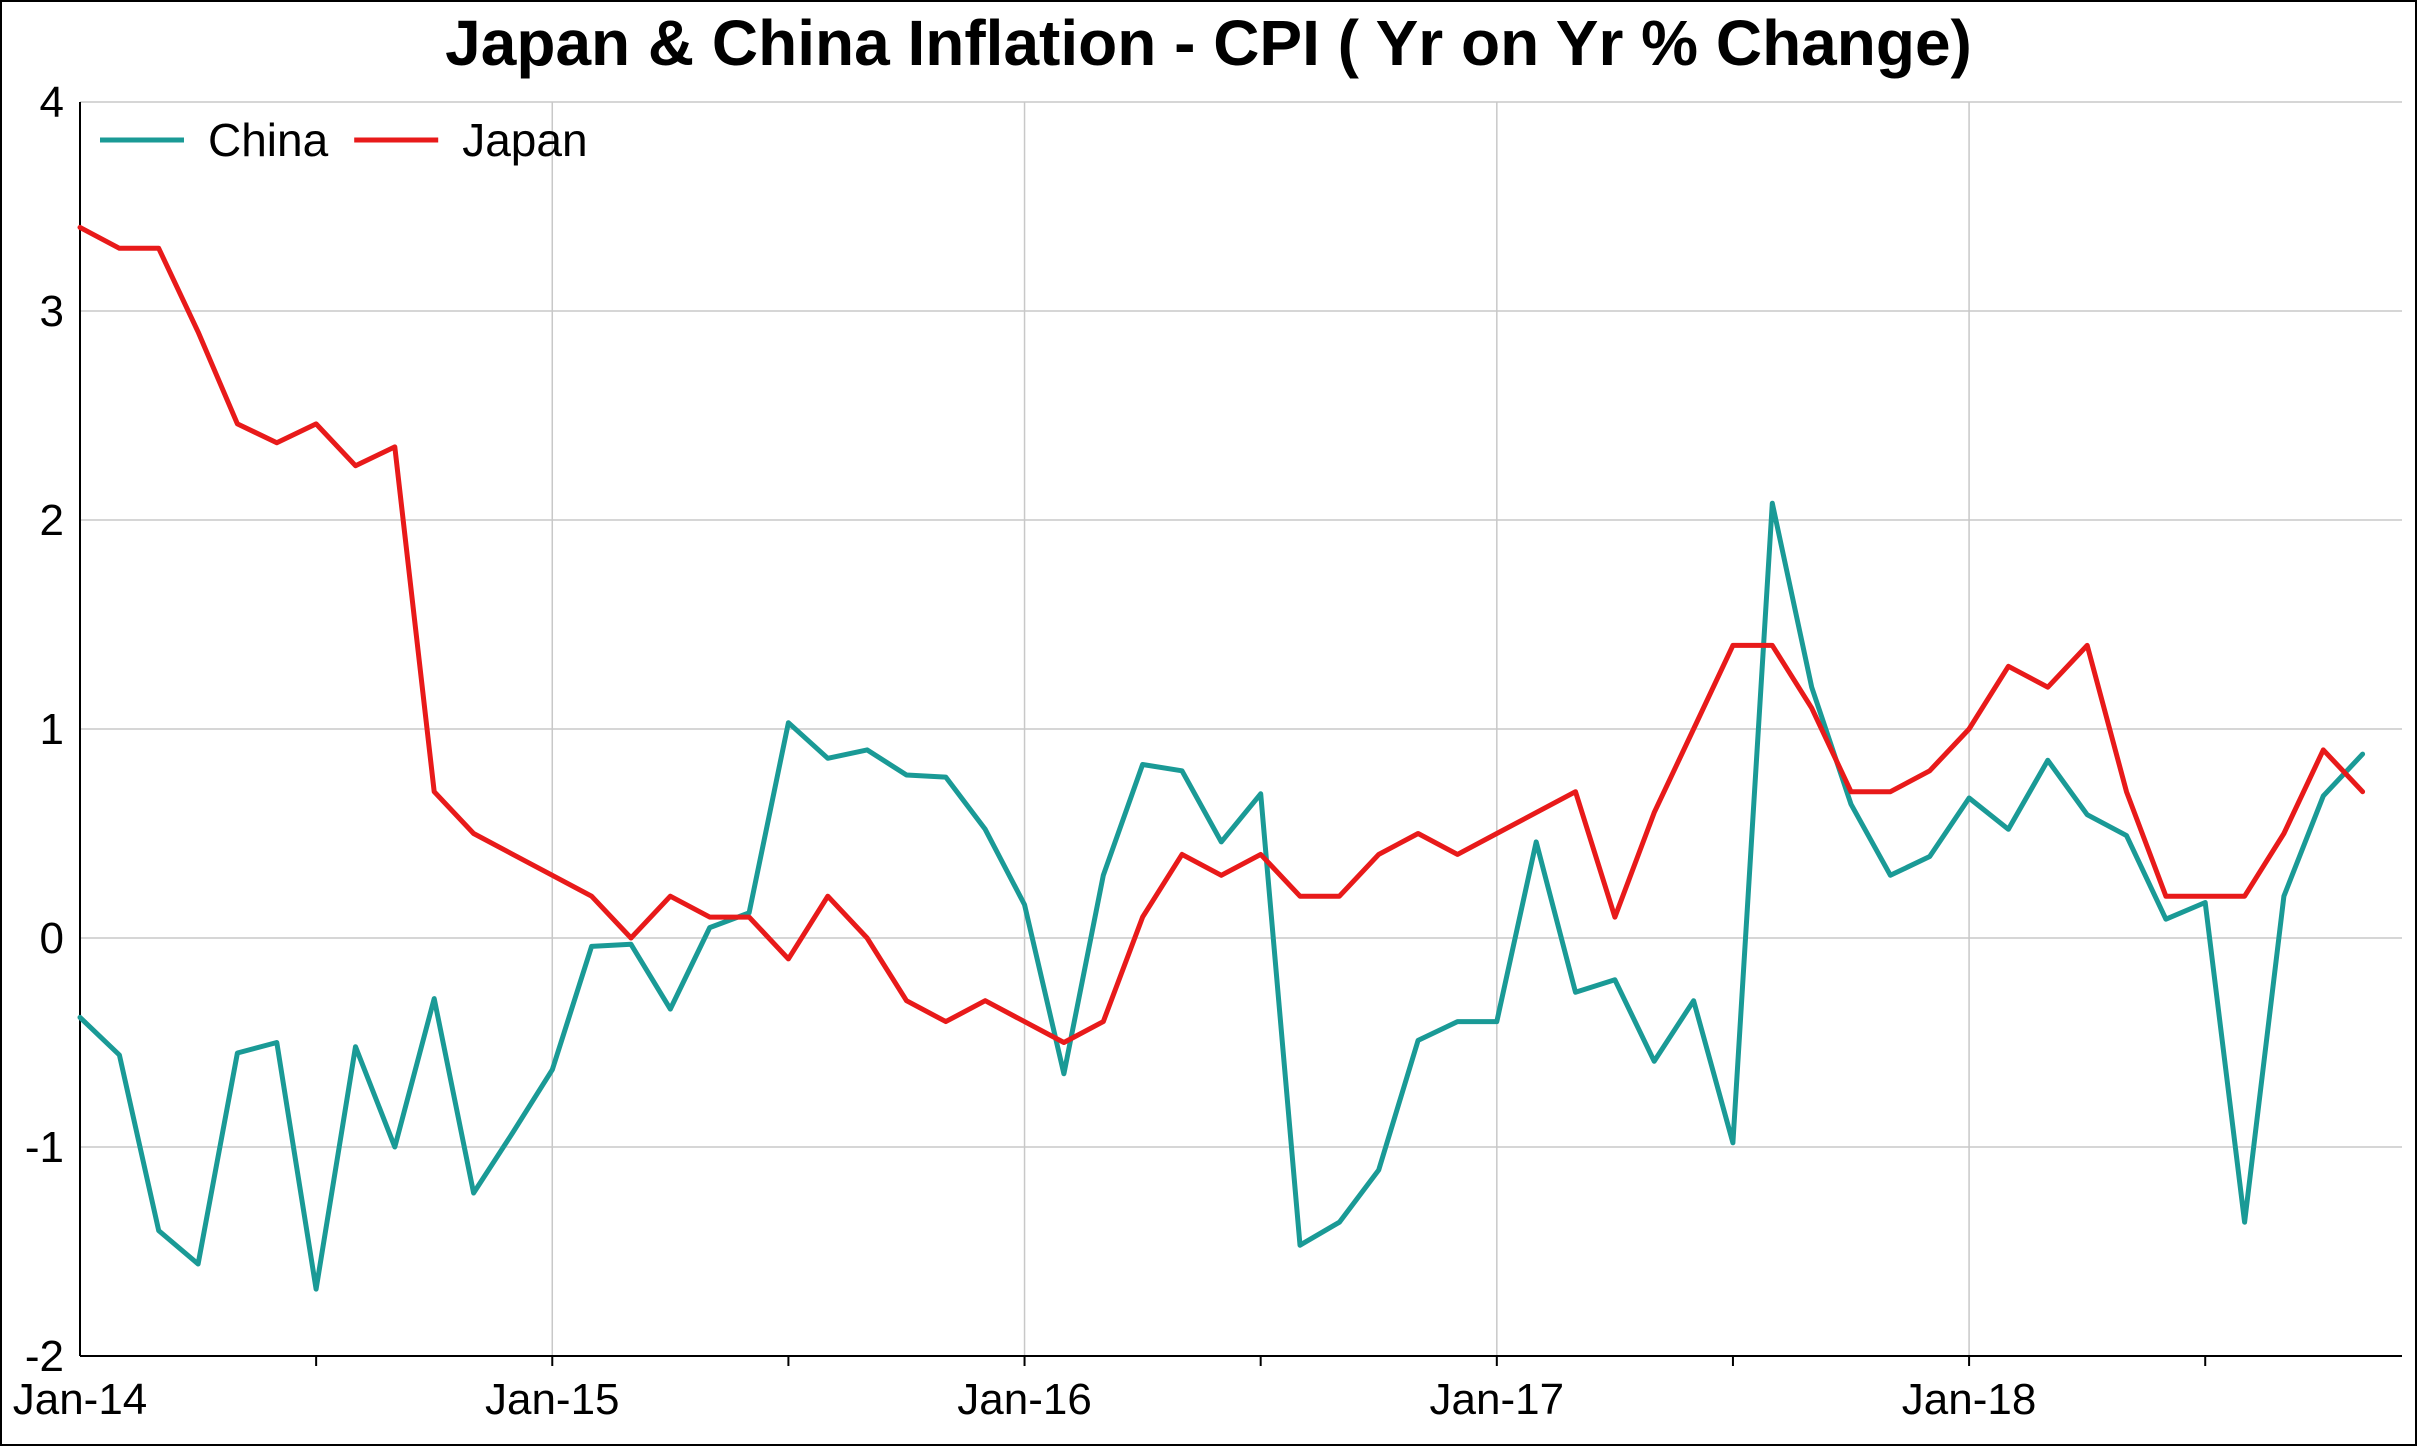  Describe the element at coordinates (44, 1147) in the screenshot. I see `y-tick-label: -1` at that location.